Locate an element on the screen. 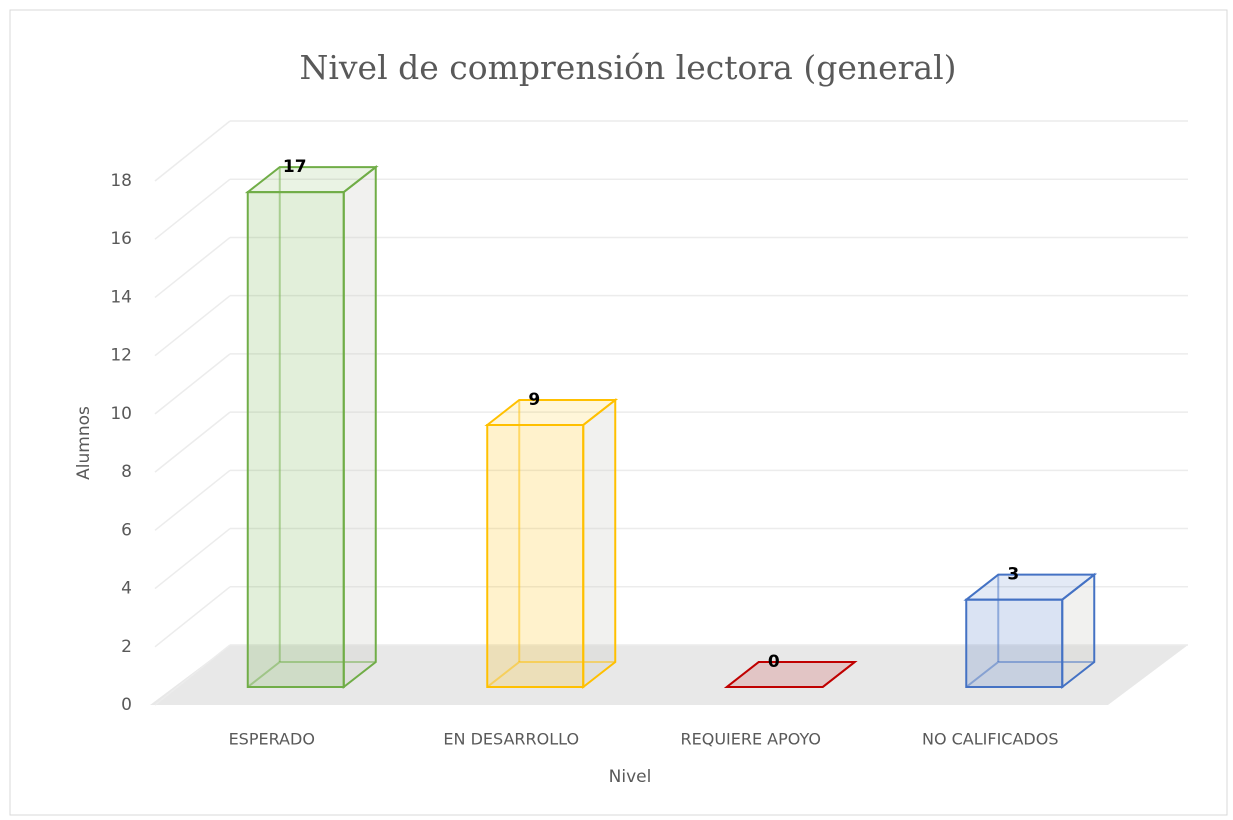 The width and height of the screenshot is (1233, 820). x-axis-title: Nivel is located at coordinates (630, 777).